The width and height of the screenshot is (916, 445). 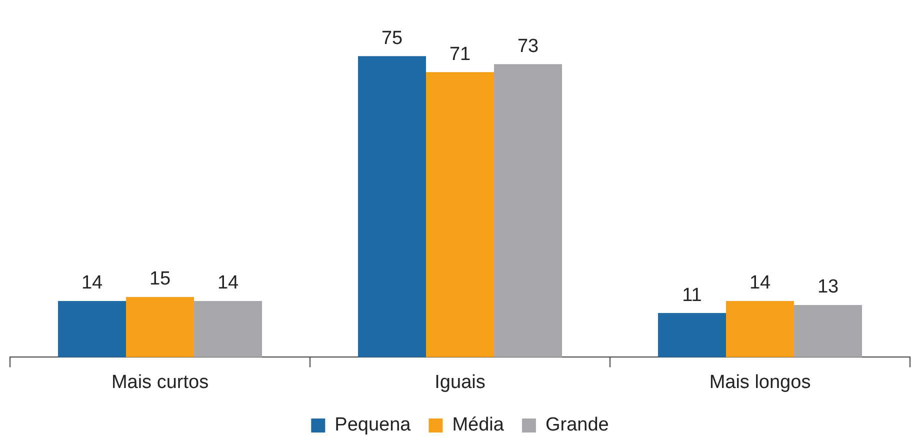 I want to click on legend-label: Média, so click(x=478, y=425).